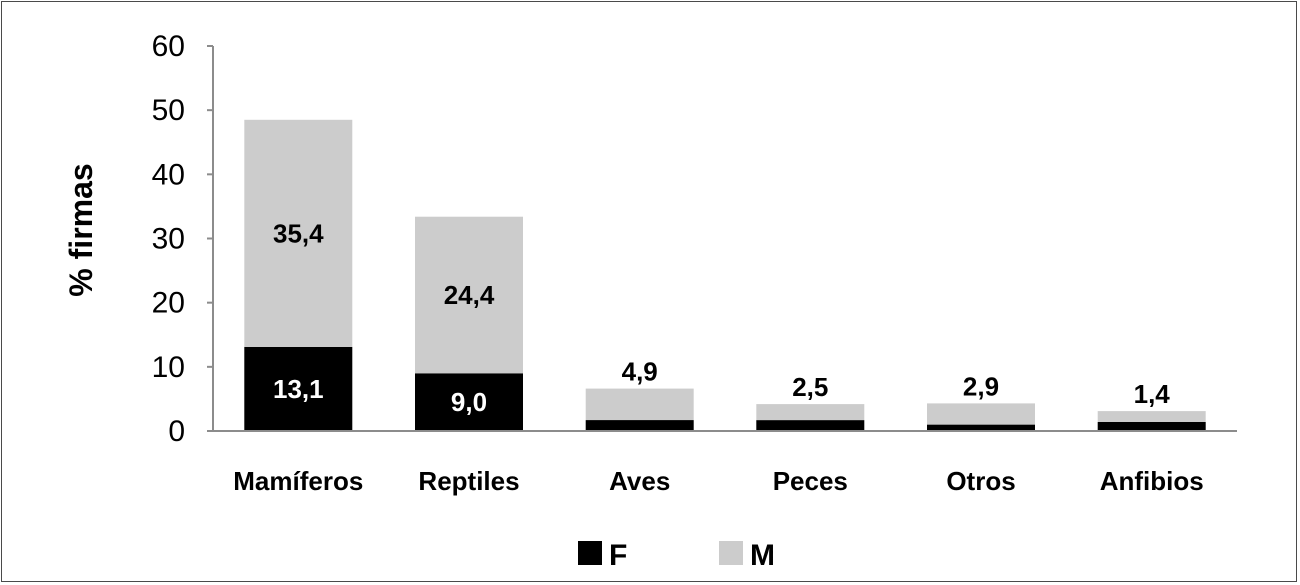 The width and height of the screenshot is (1300, 585). Describe the element at coordinates (1152, 481) in the screenshot. I see `x-tick-label-5: Anfibios` at that location.